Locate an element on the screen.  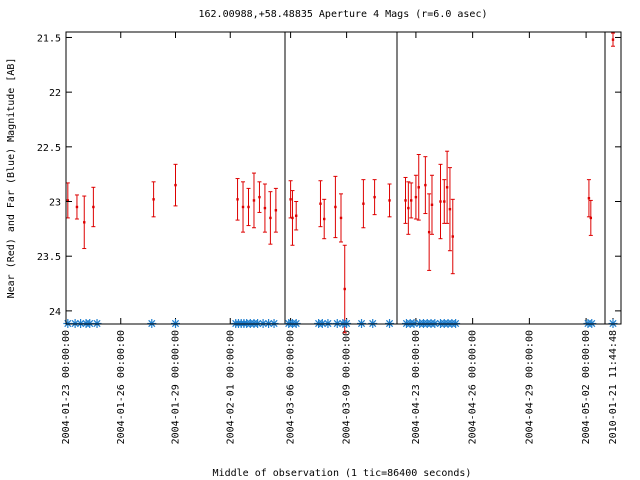
x-tick-label: 2004-01-29 00:00:00 is located at coordinates (176, 387).